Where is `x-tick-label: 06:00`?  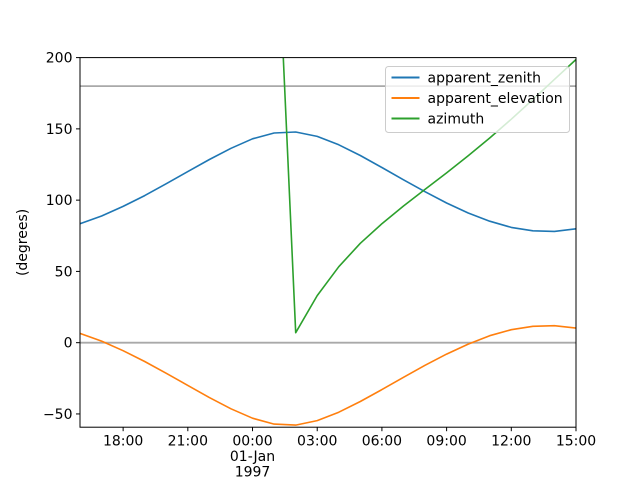 x-tick-label: 06:00 is located at coordinates (382, 442).